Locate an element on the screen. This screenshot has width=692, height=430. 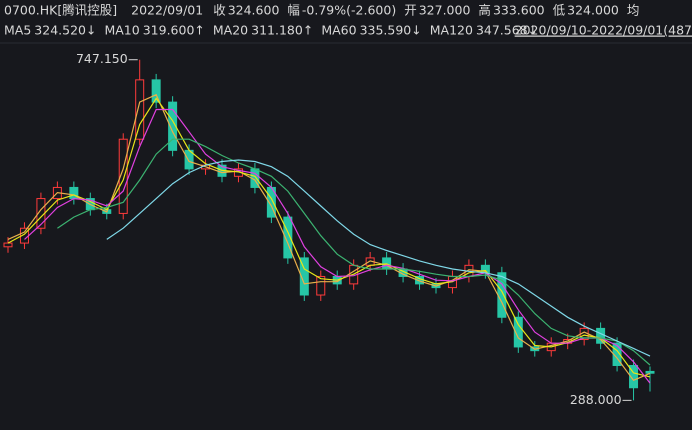
legend-value: 319.600↑ is located at coordinates (174, 30).